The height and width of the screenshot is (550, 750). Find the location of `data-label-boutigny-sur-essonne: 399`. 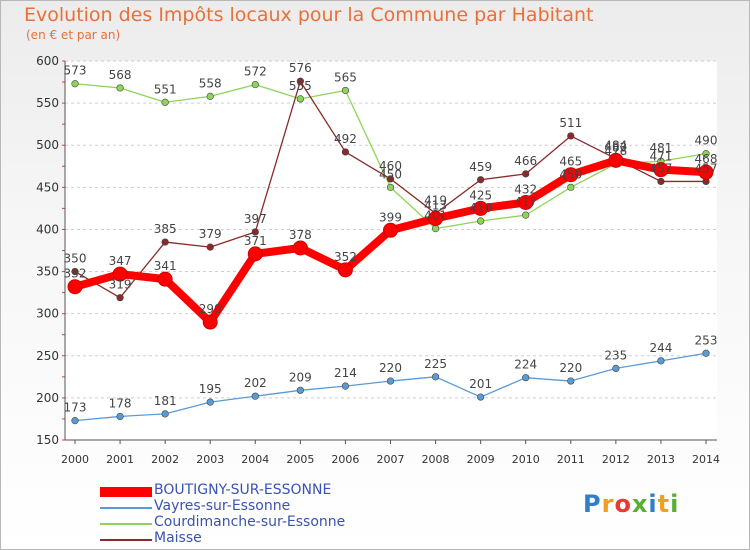

data-label-boutigny-sur-essonne: 399 is located at coordinates (390, 217).